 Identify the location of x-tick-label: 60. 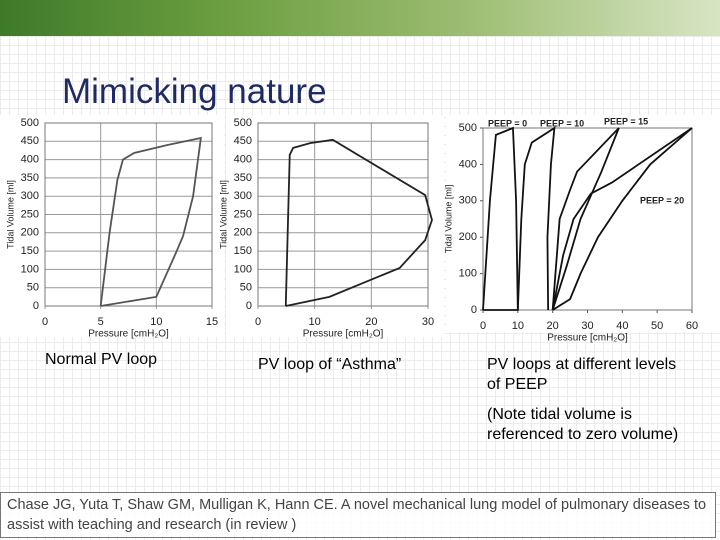
(692, 326).